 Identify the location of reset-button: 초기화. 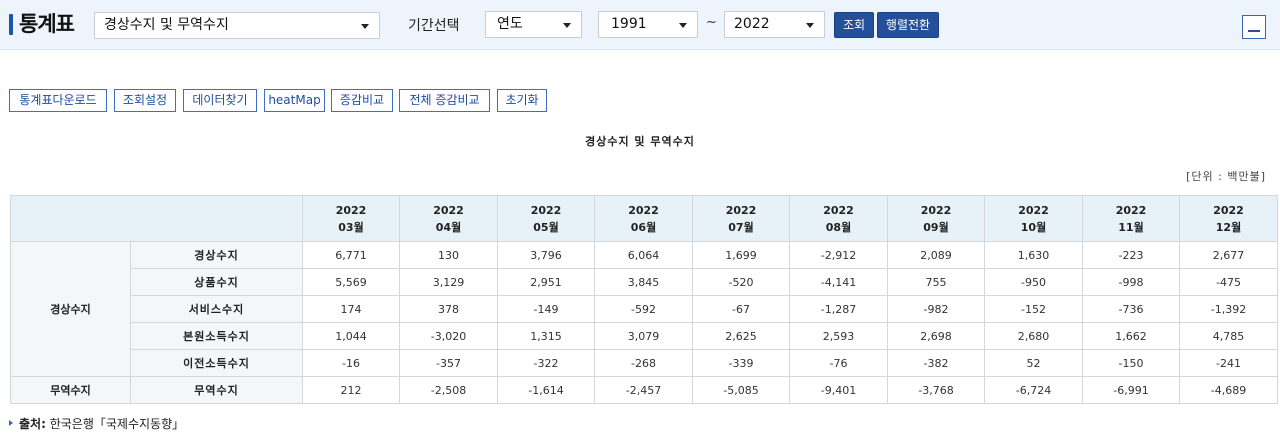
(522, 100).